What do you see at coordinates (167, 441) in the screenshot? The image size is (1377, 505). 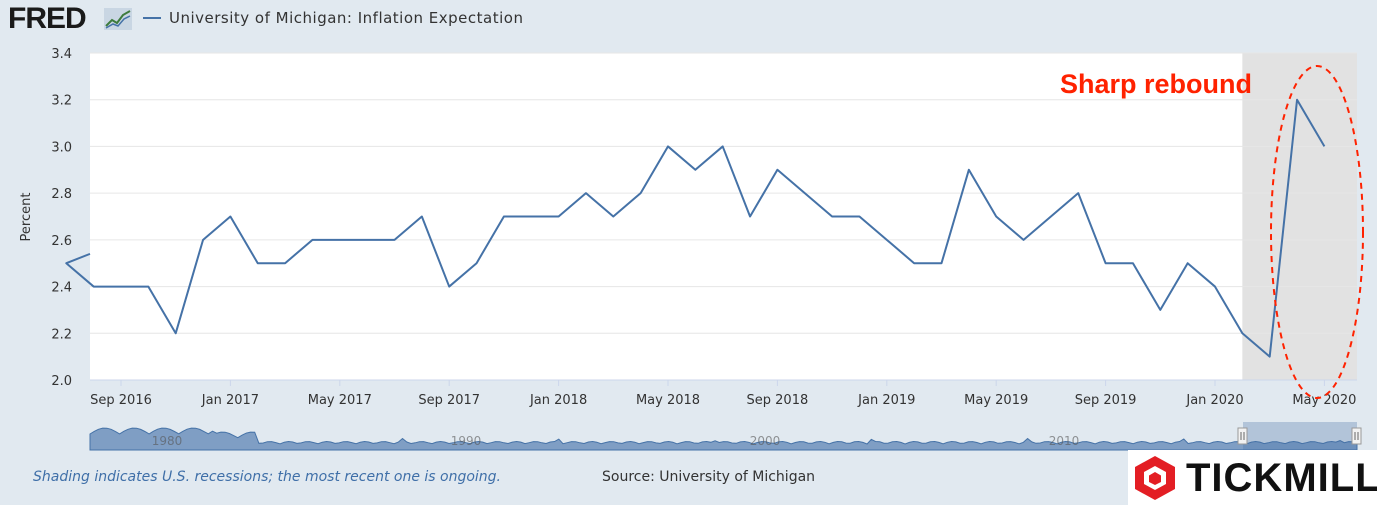 I see `navigator-label: 1980` at bounding box center [167, 441].